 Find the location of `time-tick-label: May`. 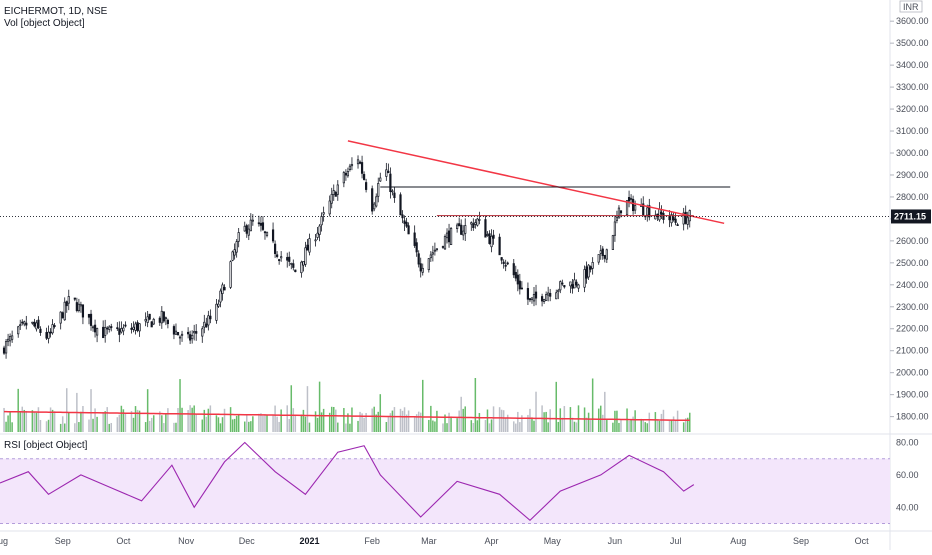

time-tick-label: May is located at coordinates (553, 541).